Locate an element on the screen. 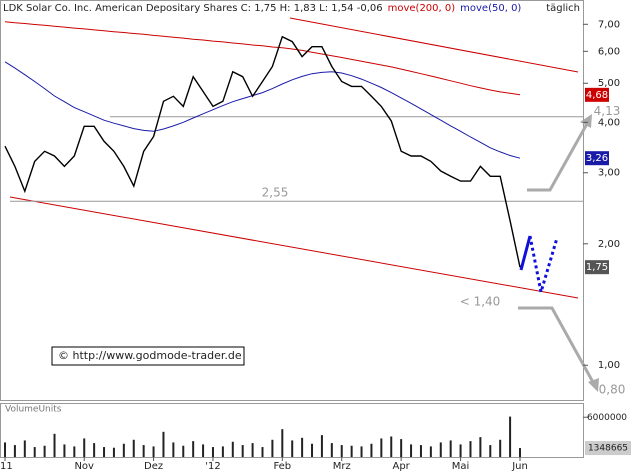 Image resolution: width=631 pixels, height=474 pixels. x-tick-label: Mrz is located at coordinates (342, 466).